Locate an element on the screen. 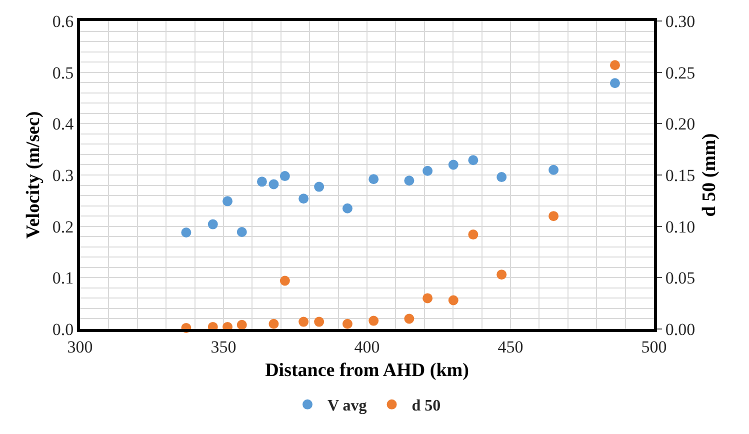 Image resolution: width=749 pixels, height=434 pixels. y-tick-label: 0.2 is located at coordinates (63, 226).